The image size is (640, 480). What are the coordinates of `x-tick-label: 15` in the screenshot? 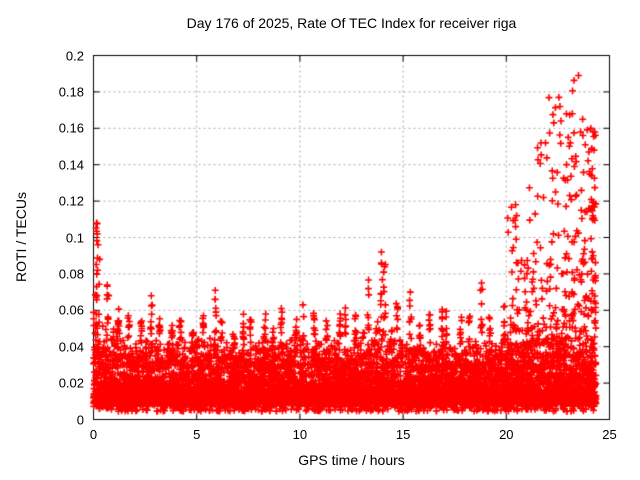 It's located at (403, 434).